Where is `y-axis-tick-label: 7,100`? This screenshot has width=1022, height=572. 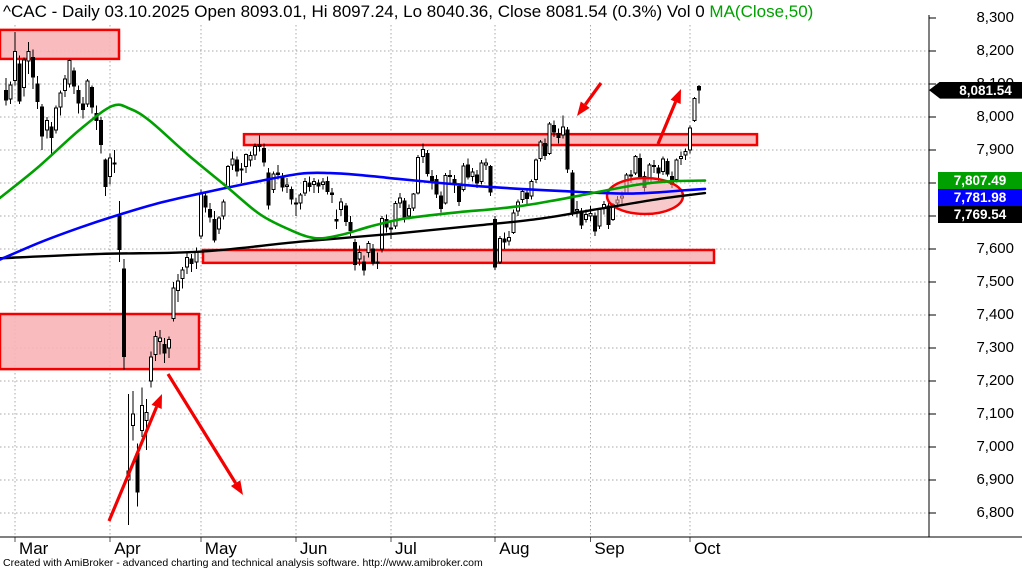 y-axis-tick-label: 7,100 is located at coordinates (995, 413).